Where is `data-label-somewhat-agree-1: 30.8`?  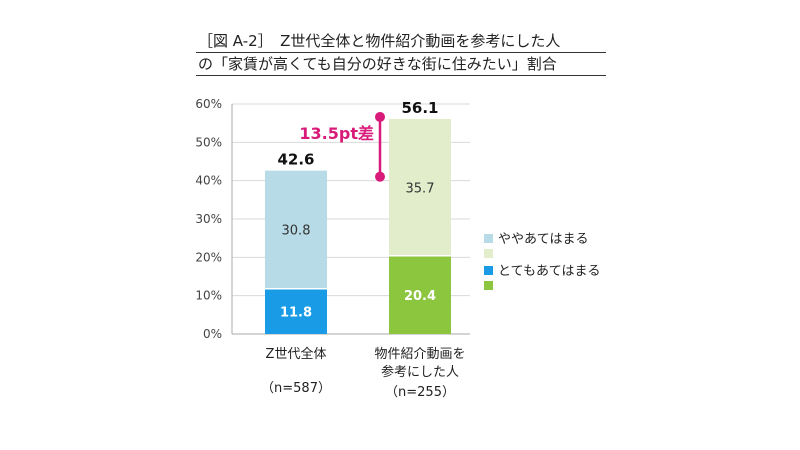
data-label-somewhat-agree-1: 30.8 is located at coordinates (296, 231).